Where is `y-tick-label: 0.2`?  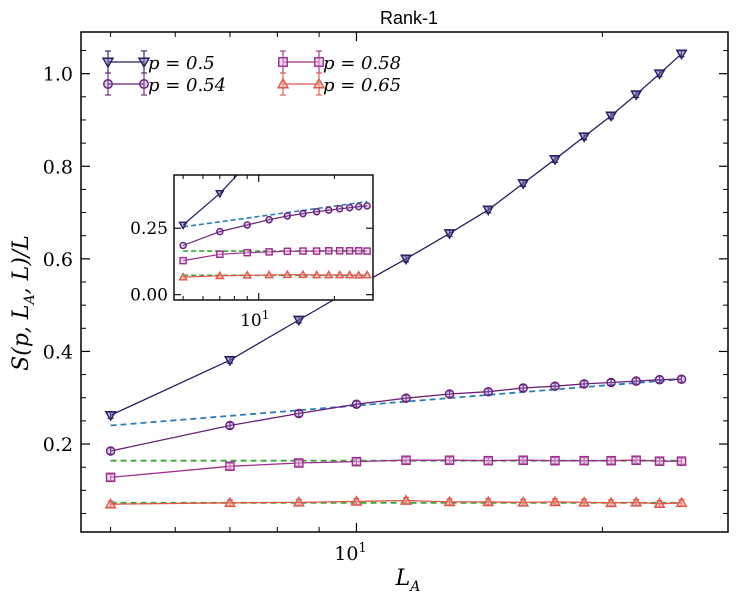
y-tick-label: 0.2 is located at coordinates (58, 445).